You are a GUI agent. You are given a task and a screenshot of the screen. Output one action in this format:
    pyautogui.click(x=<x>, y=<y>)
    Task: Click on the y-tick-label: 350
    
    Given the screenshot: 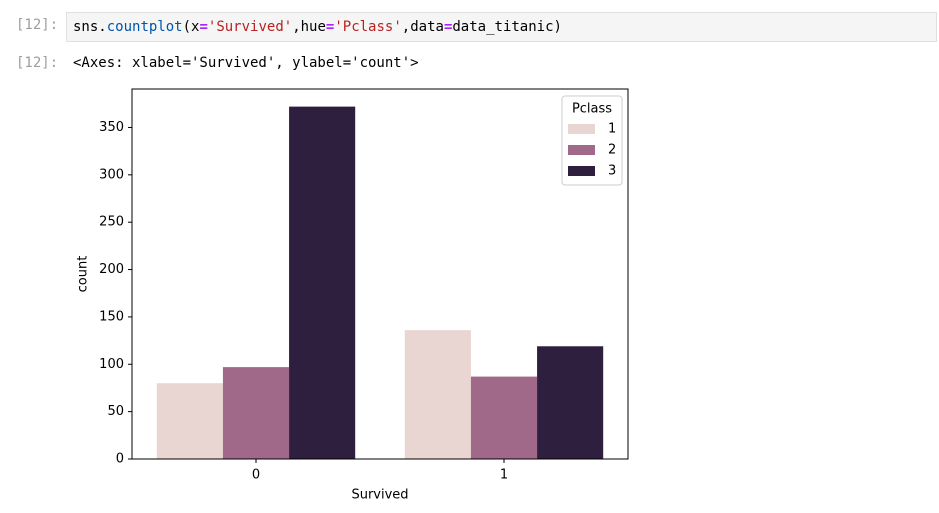 What is the action you would take?
    pyautogui.click(x=111, y=127)
    